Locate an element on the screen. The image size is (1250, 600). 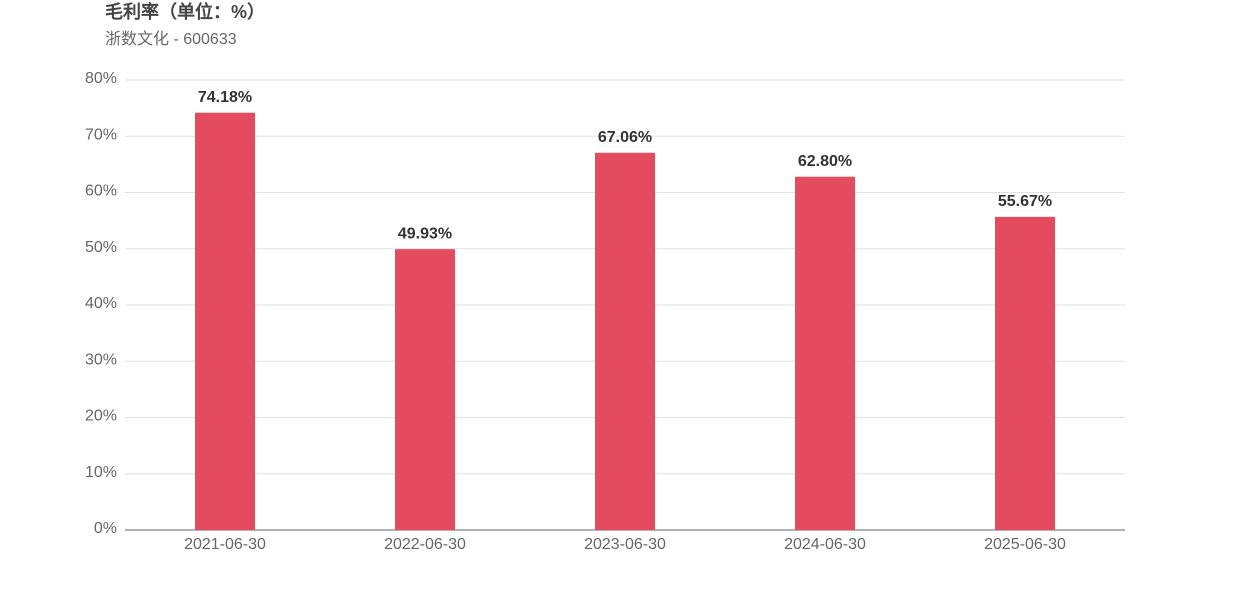
y-tick-label: 70% is located at coordinates (101, 134).